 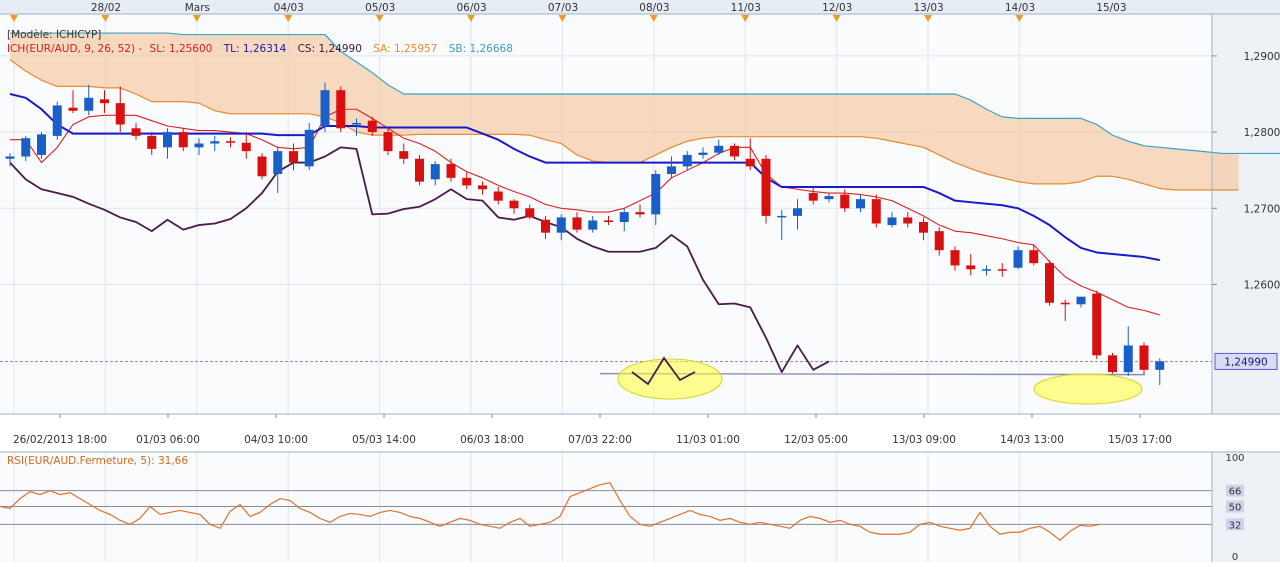 I want to click on time-axis-label: 13/03 09:00, so click(x=924, y=440).